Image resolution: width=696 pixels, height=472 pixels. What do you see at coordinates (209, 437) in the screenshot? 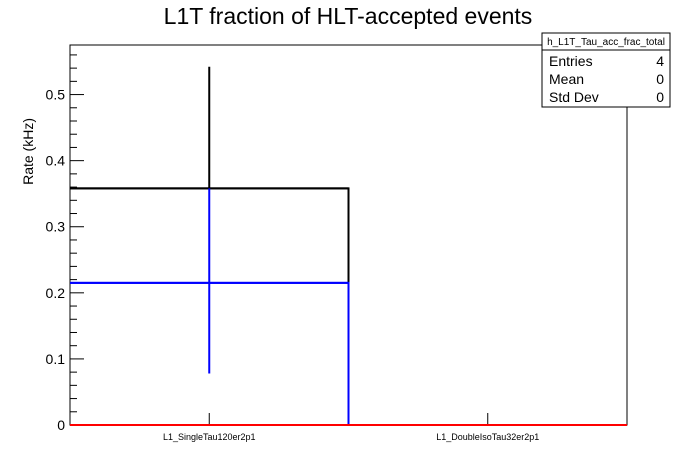
I see `x-tick-label: L1_SingleTau120er2p1` at bounding box center [209, 437].